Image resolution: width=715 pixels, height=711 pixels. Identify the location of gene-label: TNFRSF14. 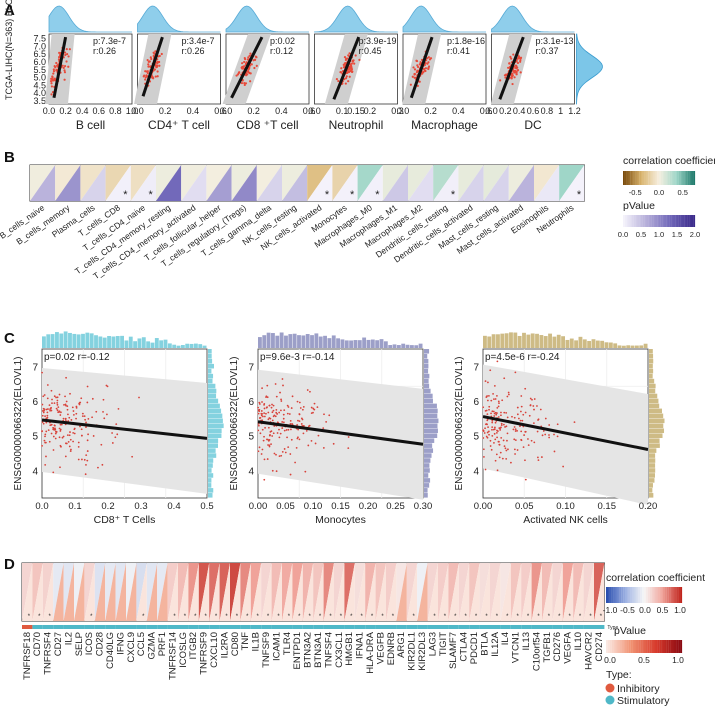
(172, 656).